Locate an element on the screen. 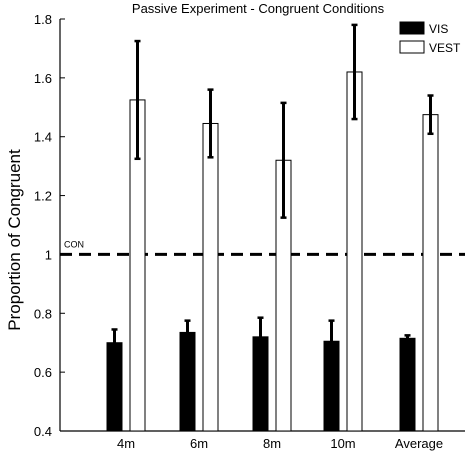  reference-line-label: CON is located at coordinates (74, 244).